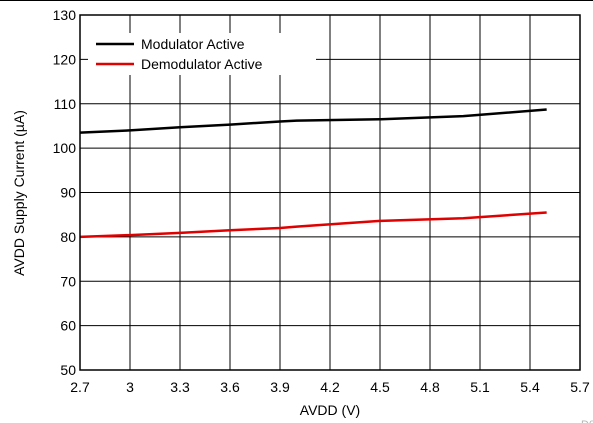 The width and height of the screenshot is (593, 423). What do you see at coordinates (530, 387) in the screenshot?
I see `x-tick-label: 5.4` at bounding box center [530, 387].